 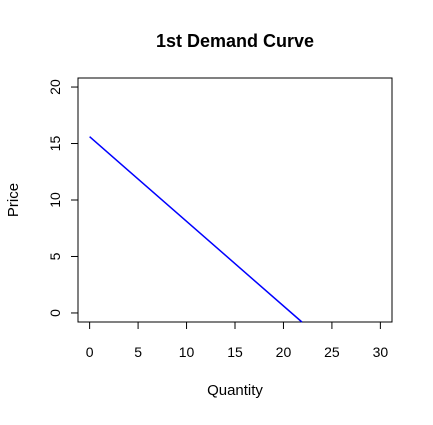 What do you see at coordinates (237, 340) in the screenshot?
I see `x-axis: 0 5 10 15 20 25 30` at bounding box center [237, 340].